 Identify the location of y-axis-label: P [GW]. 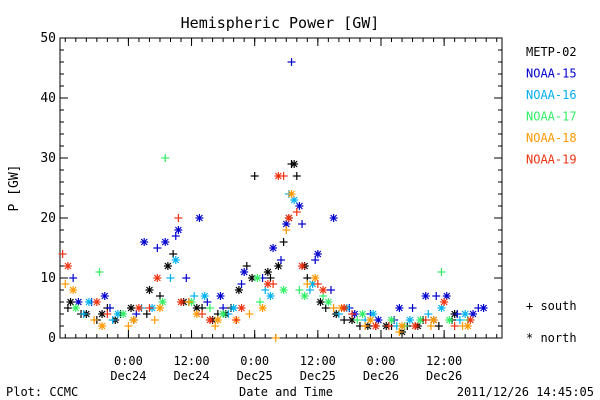
(14, 188).